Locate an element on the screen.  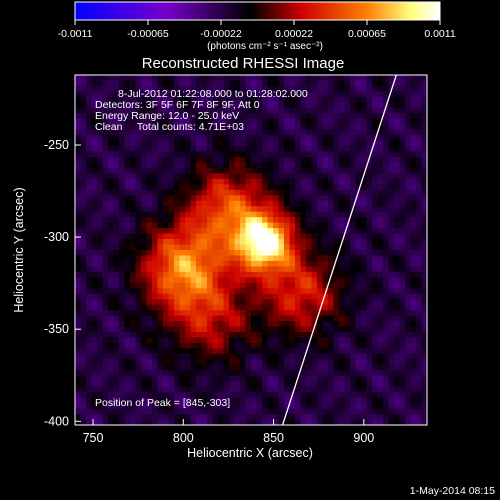
y-tick-label: -250 is located at coordinates (56, 145).